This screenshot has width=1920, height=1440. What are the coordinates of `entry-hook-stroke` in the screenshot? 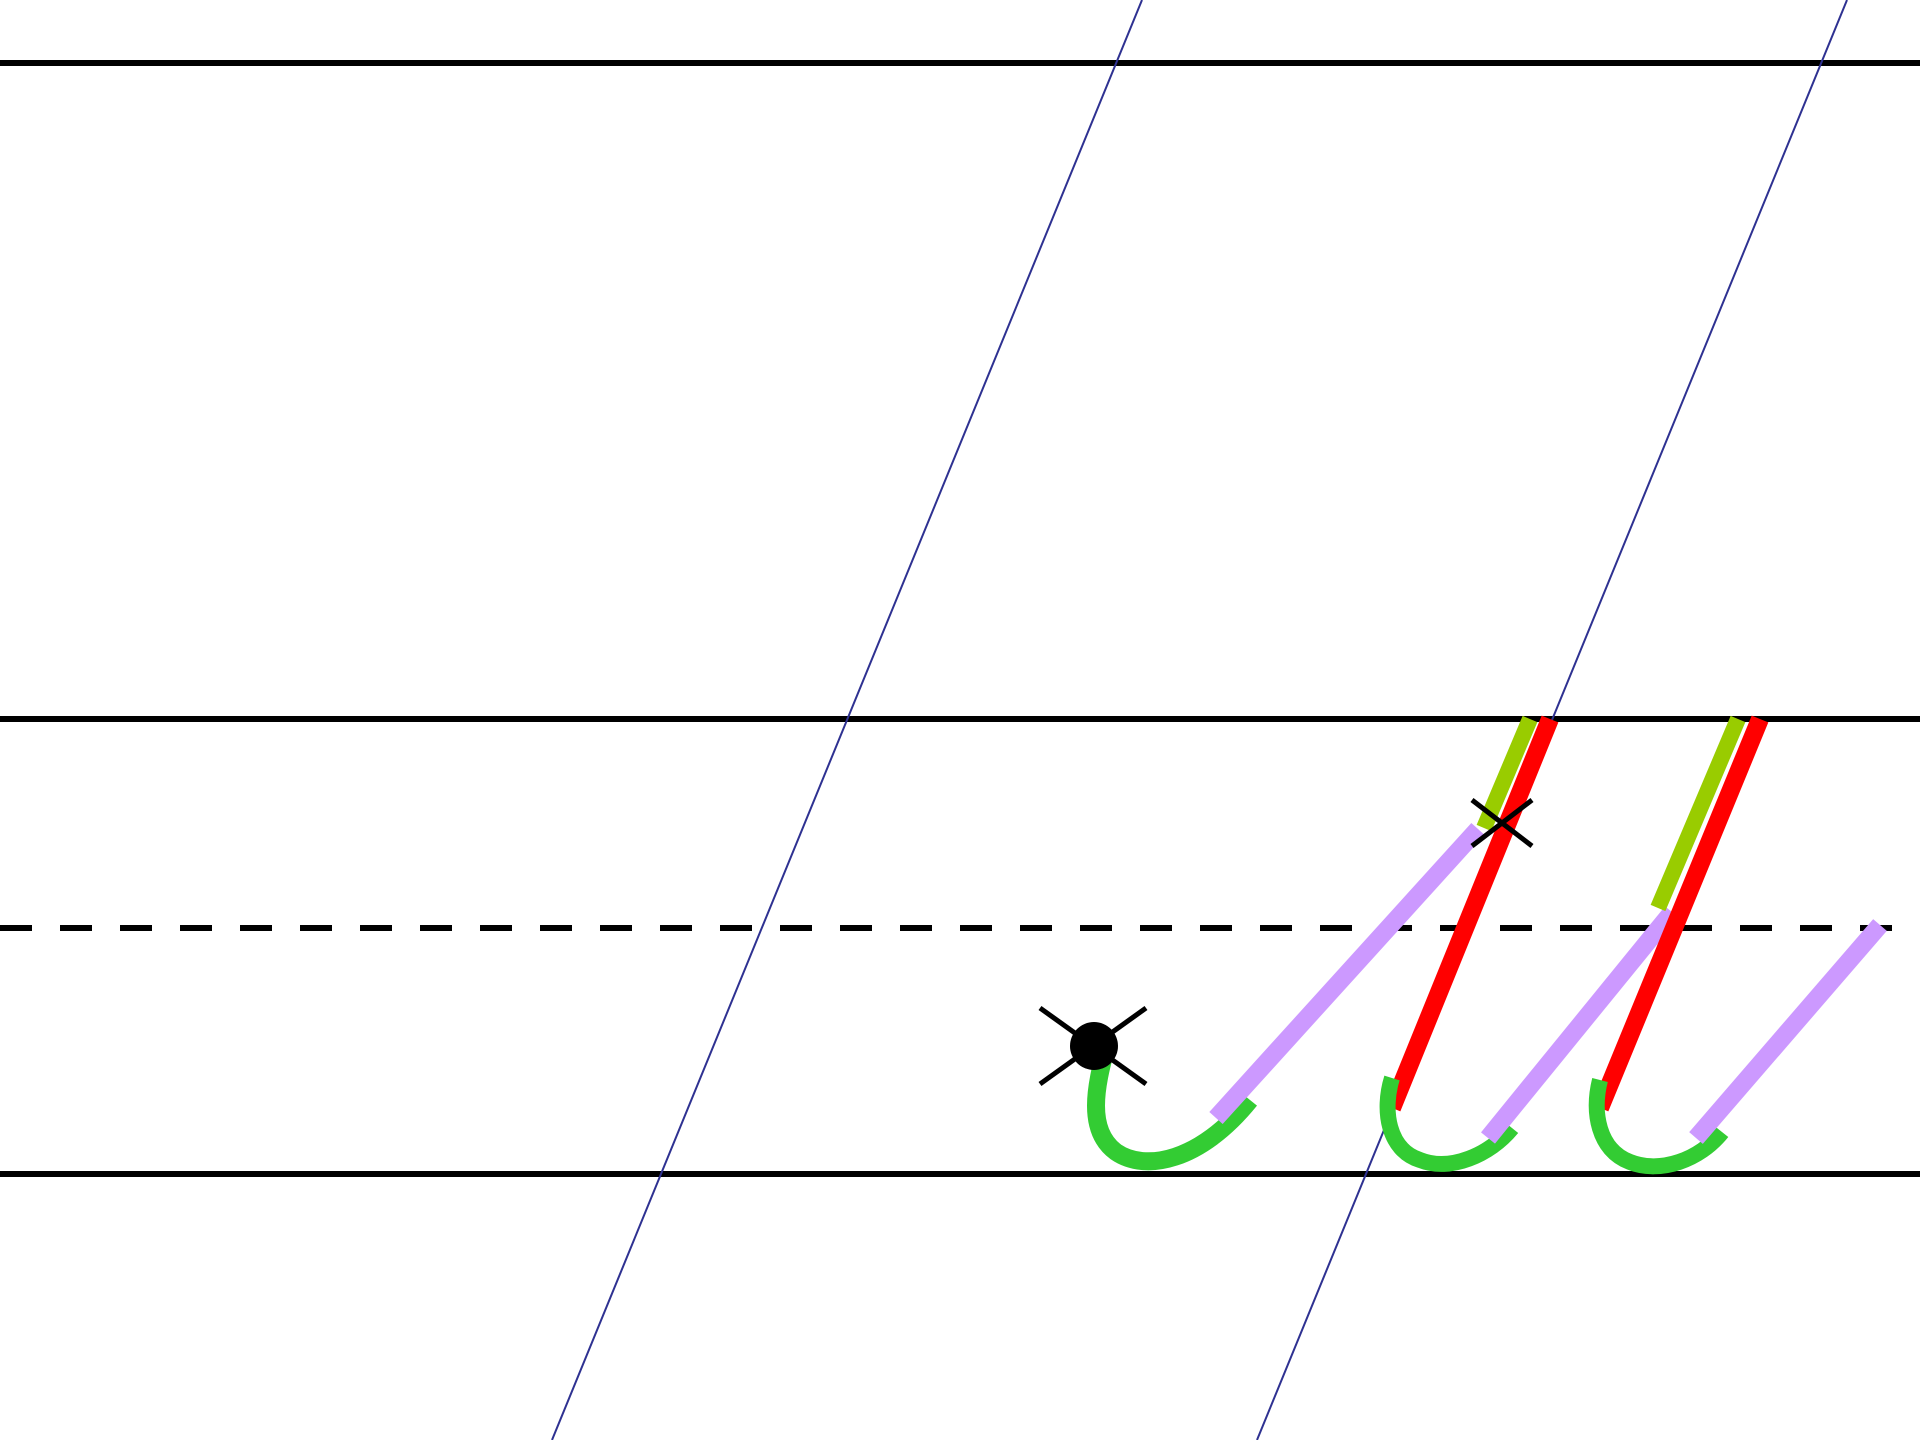 It's located at (1172, 1108).